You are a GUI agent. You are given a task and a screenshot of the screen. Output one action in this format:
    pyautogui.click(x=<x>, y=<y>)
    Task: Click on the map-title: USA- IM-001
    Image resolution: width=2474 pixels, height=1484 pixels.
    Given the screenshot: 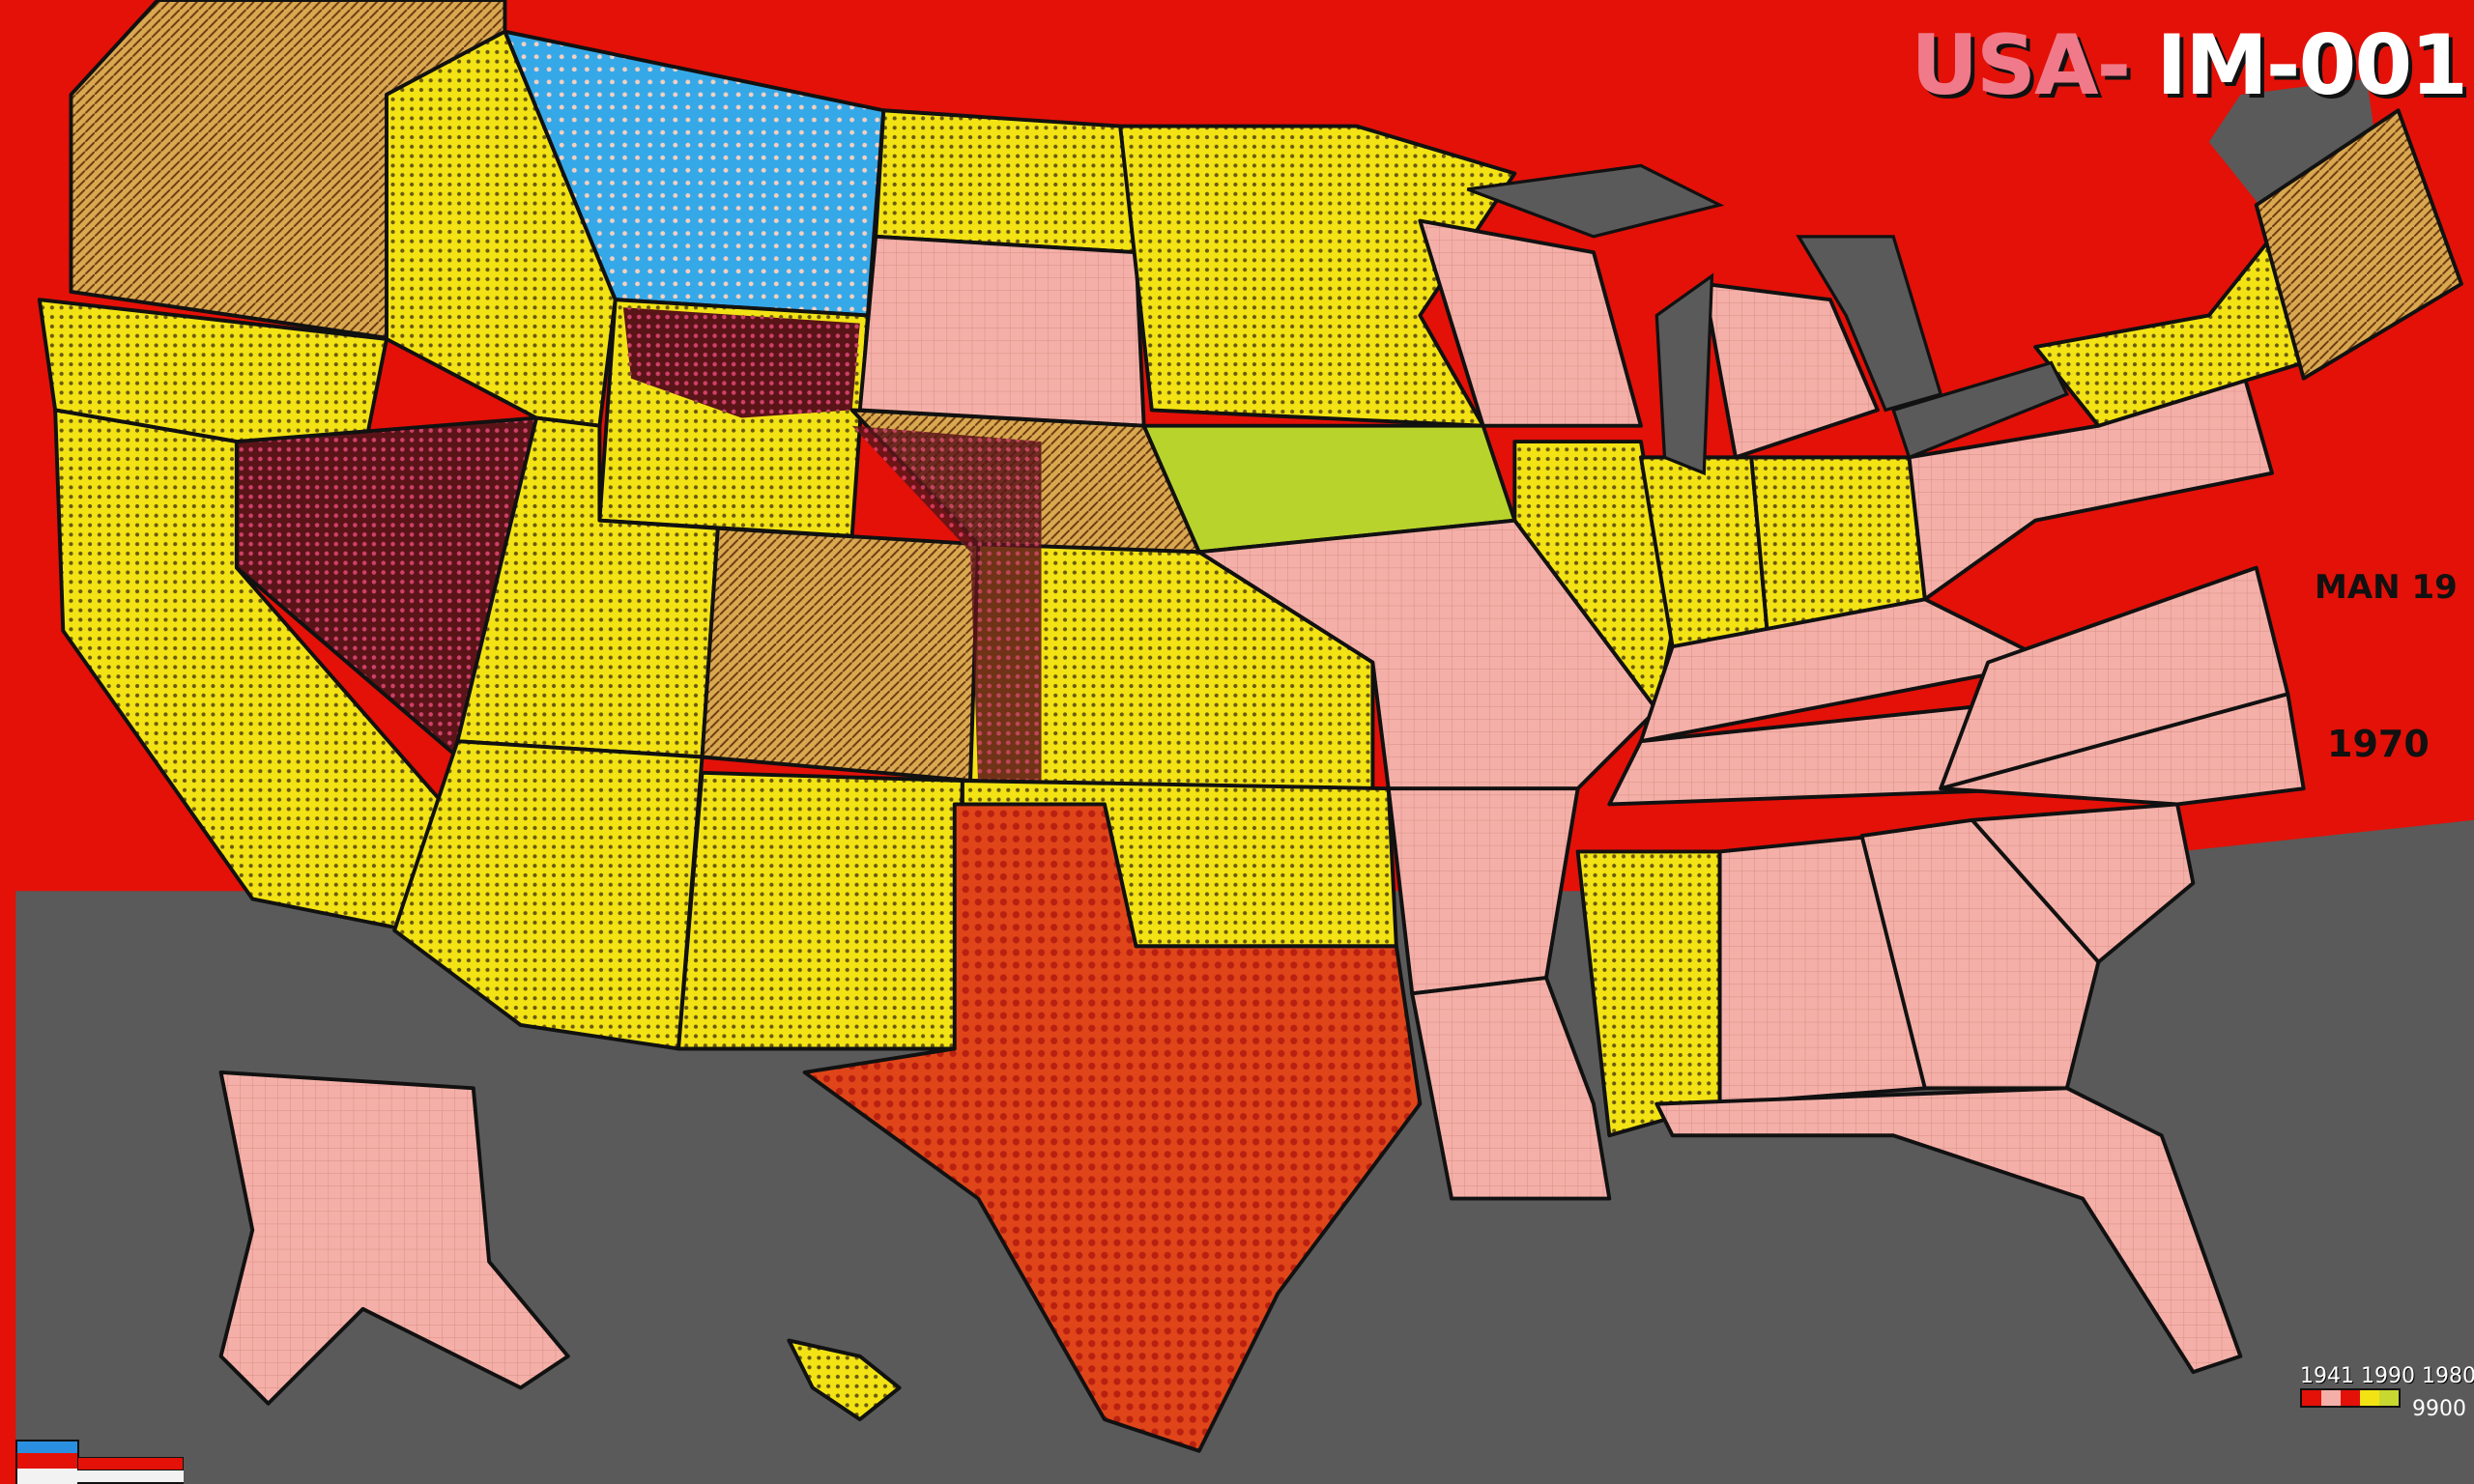 What is the action you would take?
    pyautogui.click(x=2190, y=66)
    